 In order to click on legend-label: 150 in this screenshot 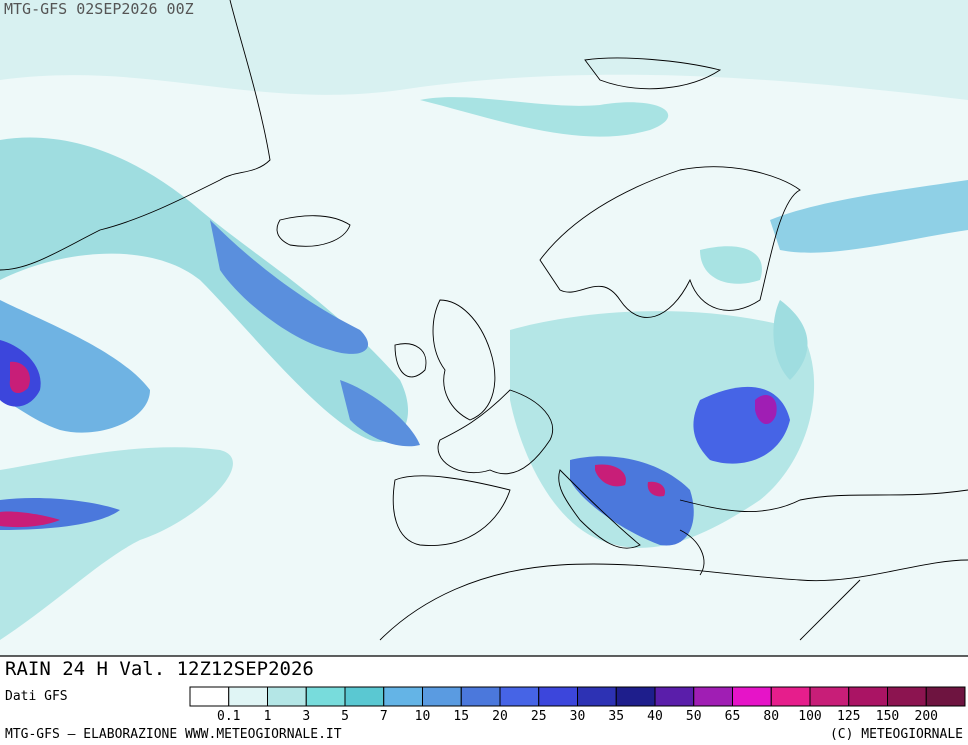, I will do `click(887, 716)`.